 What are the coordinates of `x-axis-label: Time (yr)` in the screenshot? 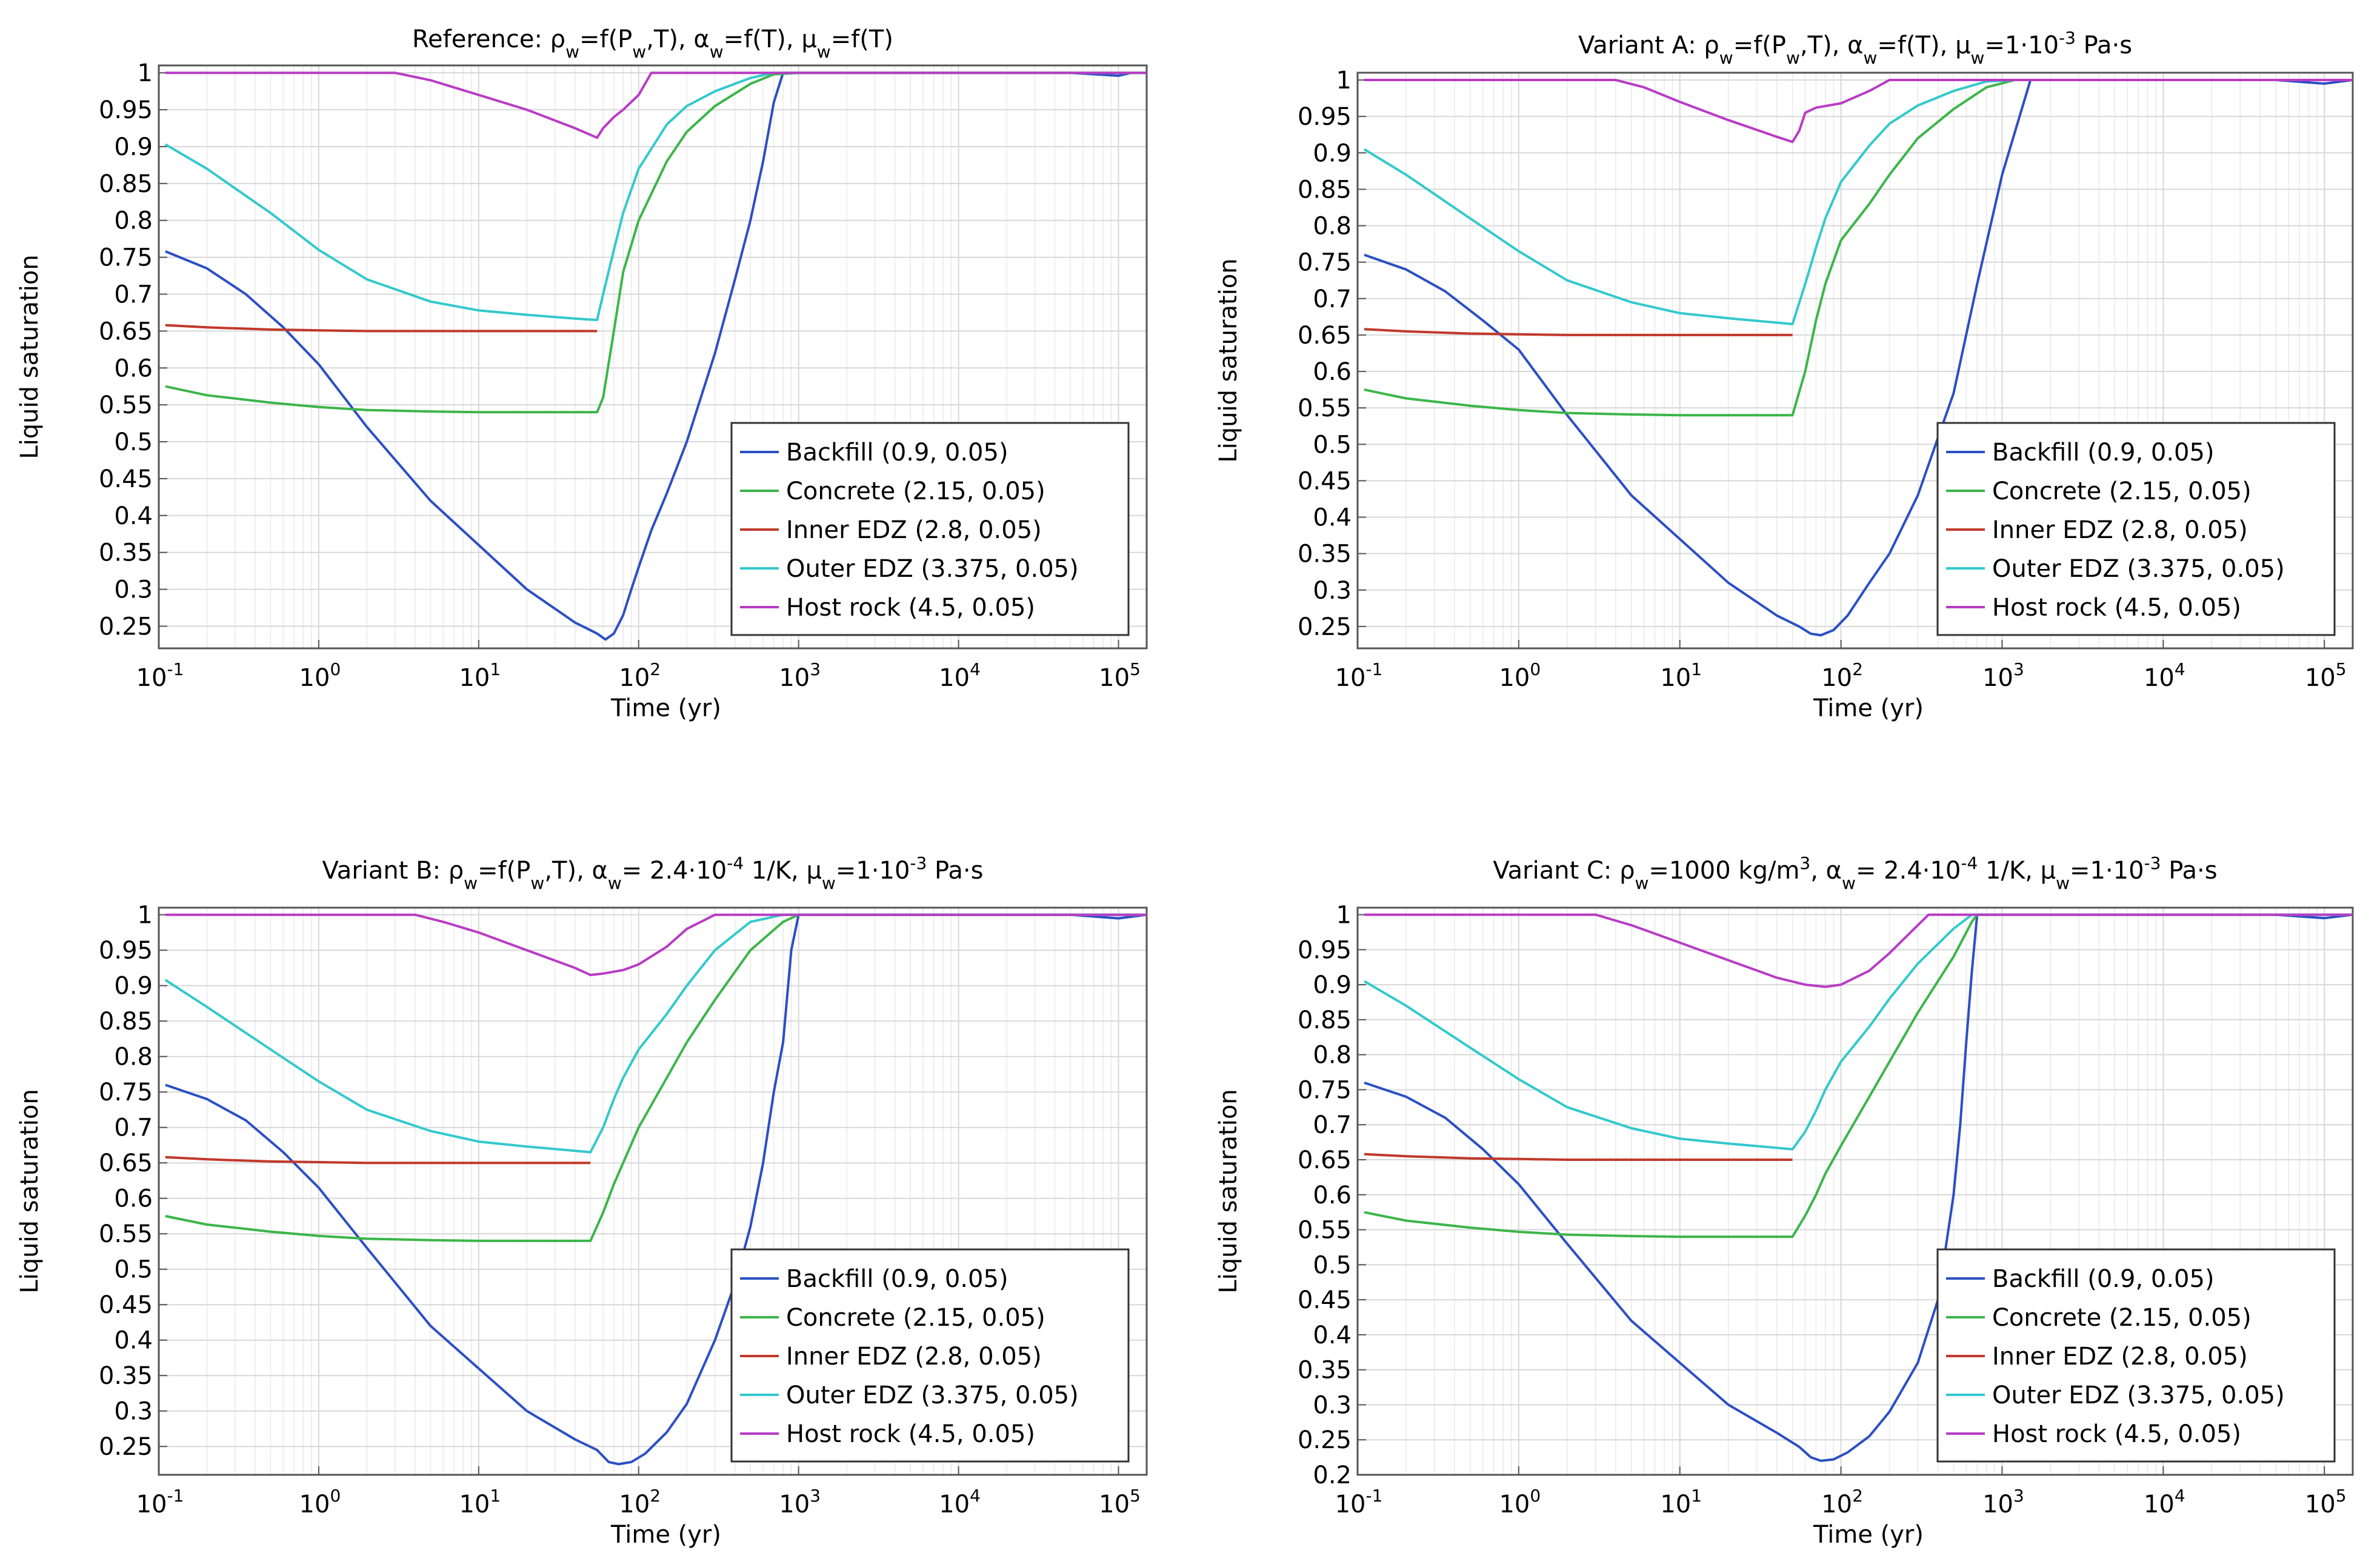 It's located at (665, 1535).